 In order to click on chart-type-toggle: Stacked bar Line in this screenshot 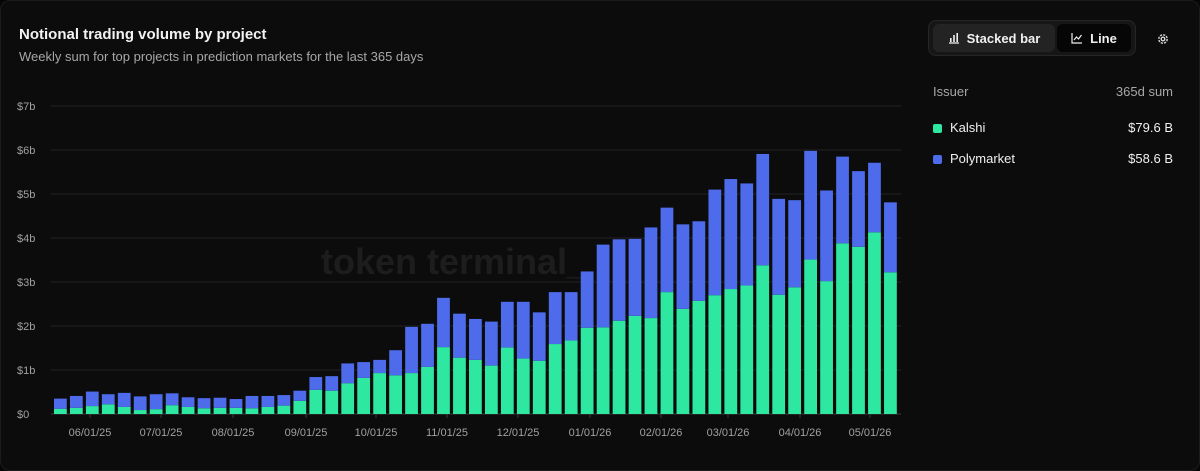, I will do `click(1032, 38)`.